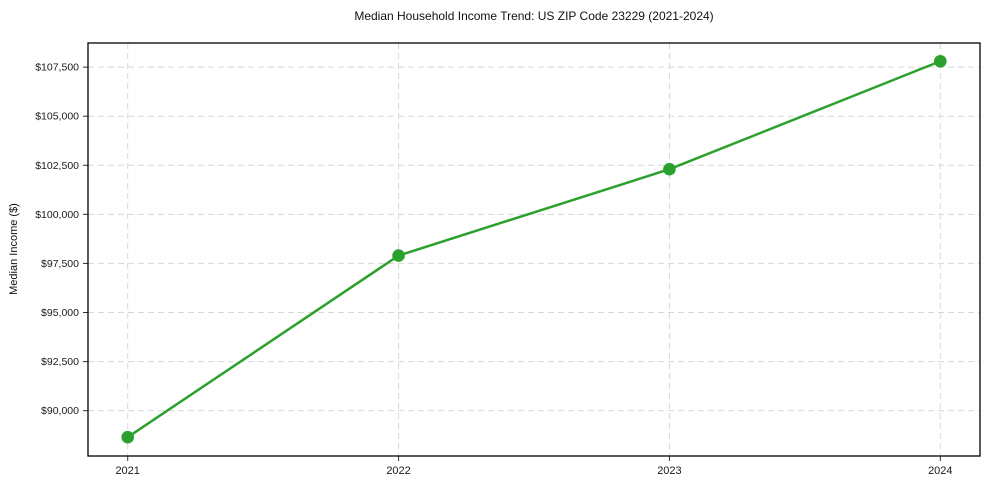 The image size is (989, 490). Describe the element at coordinates (127, 437) in the screenshot. I see `data-point-2021` at that location.